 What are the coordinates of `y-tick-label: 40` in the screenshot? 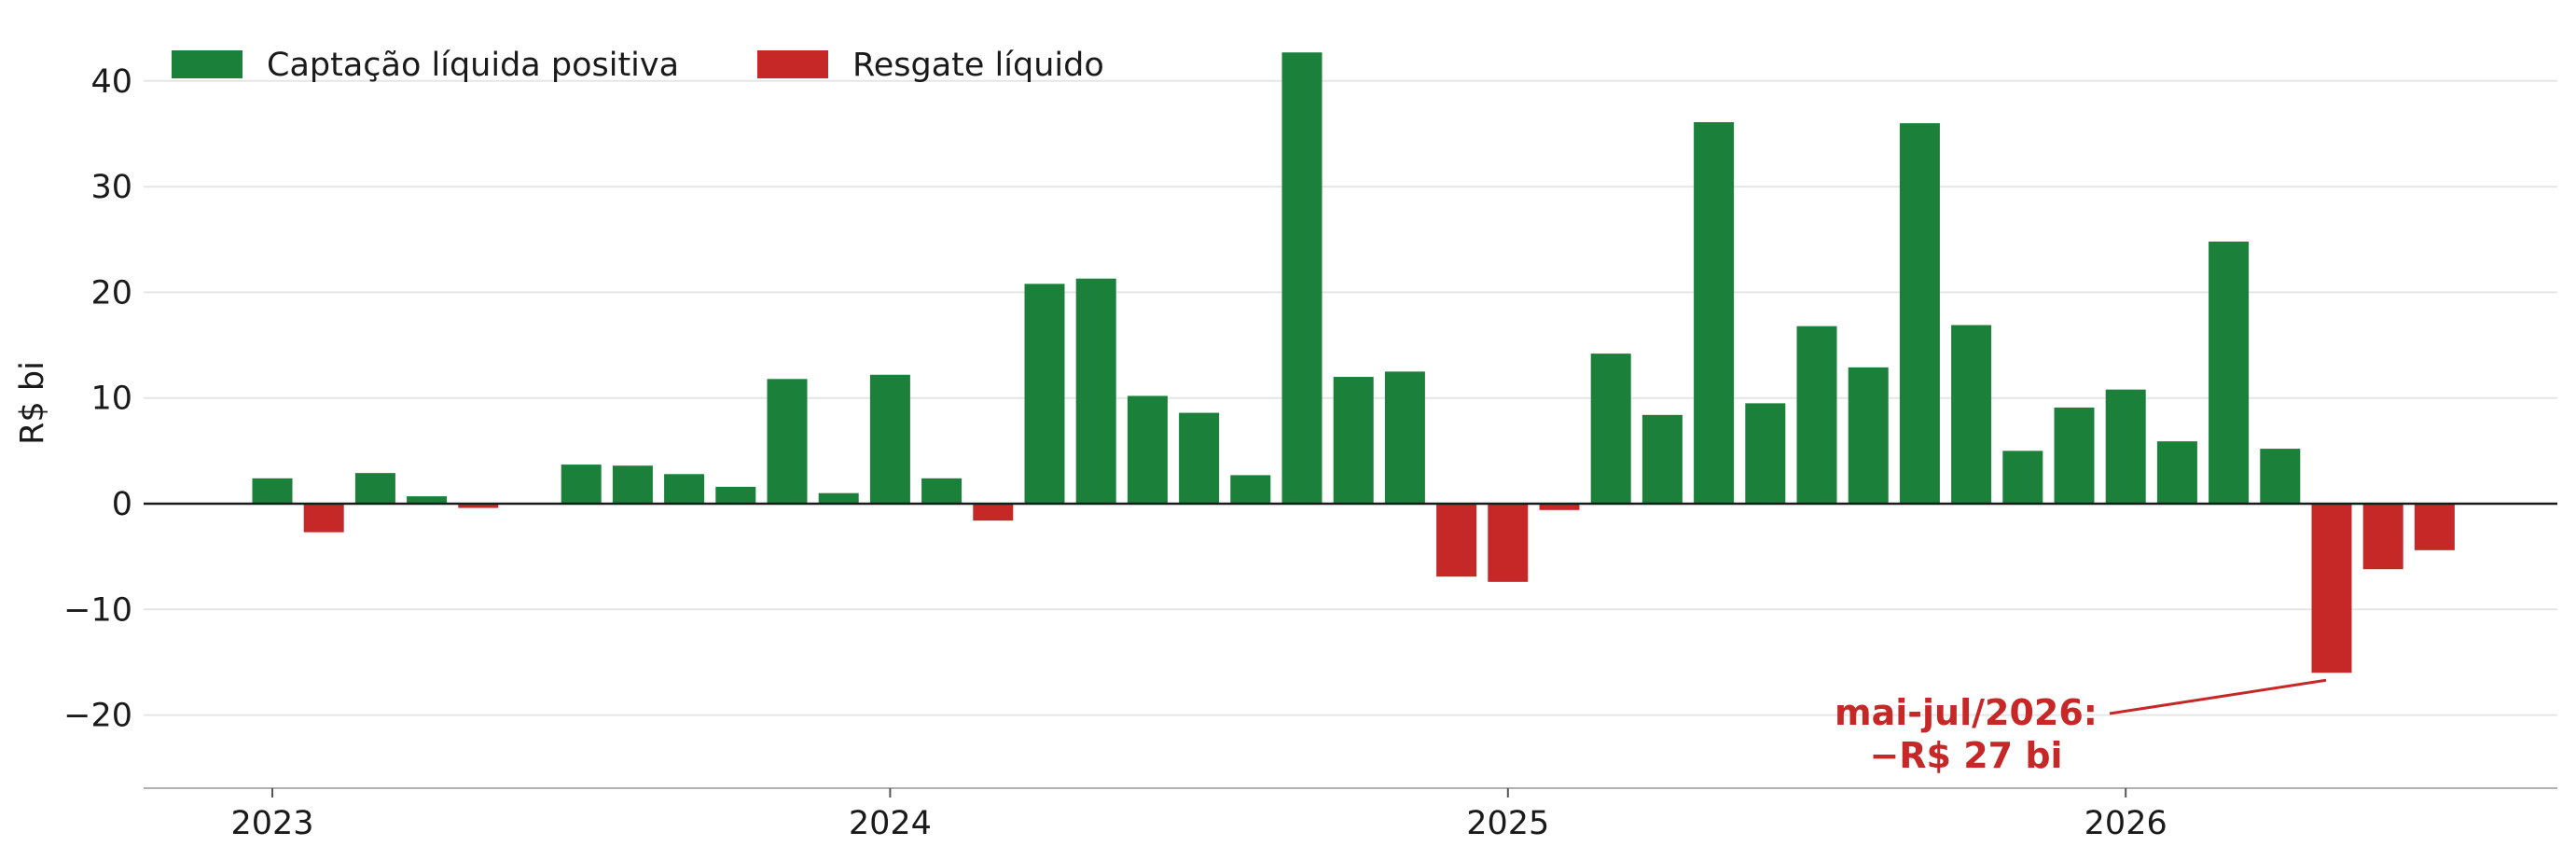 It's located at (111, 82).